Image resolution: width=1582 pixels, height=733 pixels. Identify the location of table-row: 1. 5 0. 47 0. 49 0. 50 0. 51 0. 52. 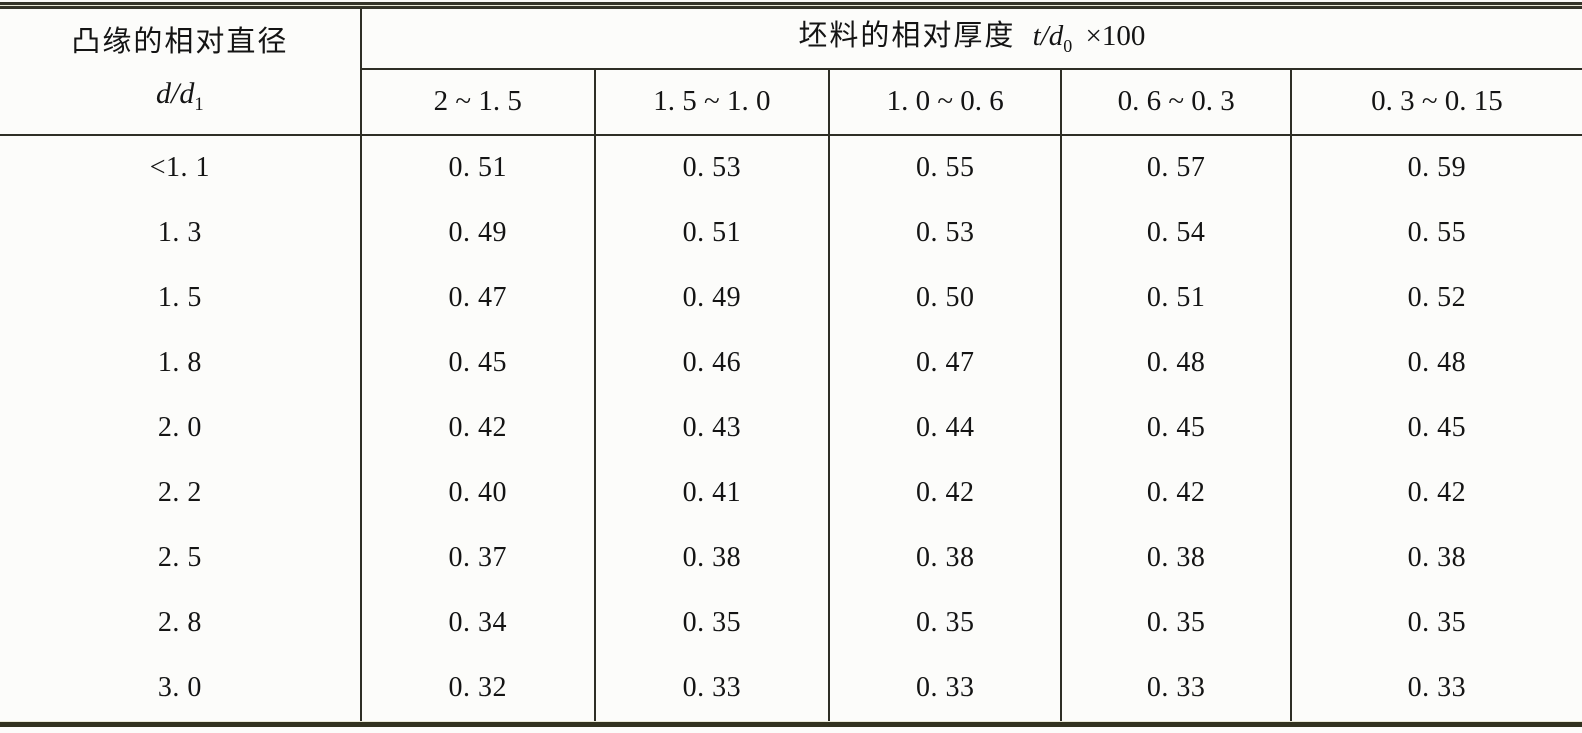
(791, 298).